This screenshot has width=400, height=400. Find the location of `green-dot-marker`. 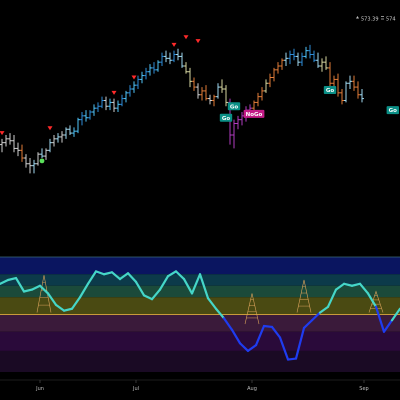

green-dot-marker is located at coordinates (42, 161).